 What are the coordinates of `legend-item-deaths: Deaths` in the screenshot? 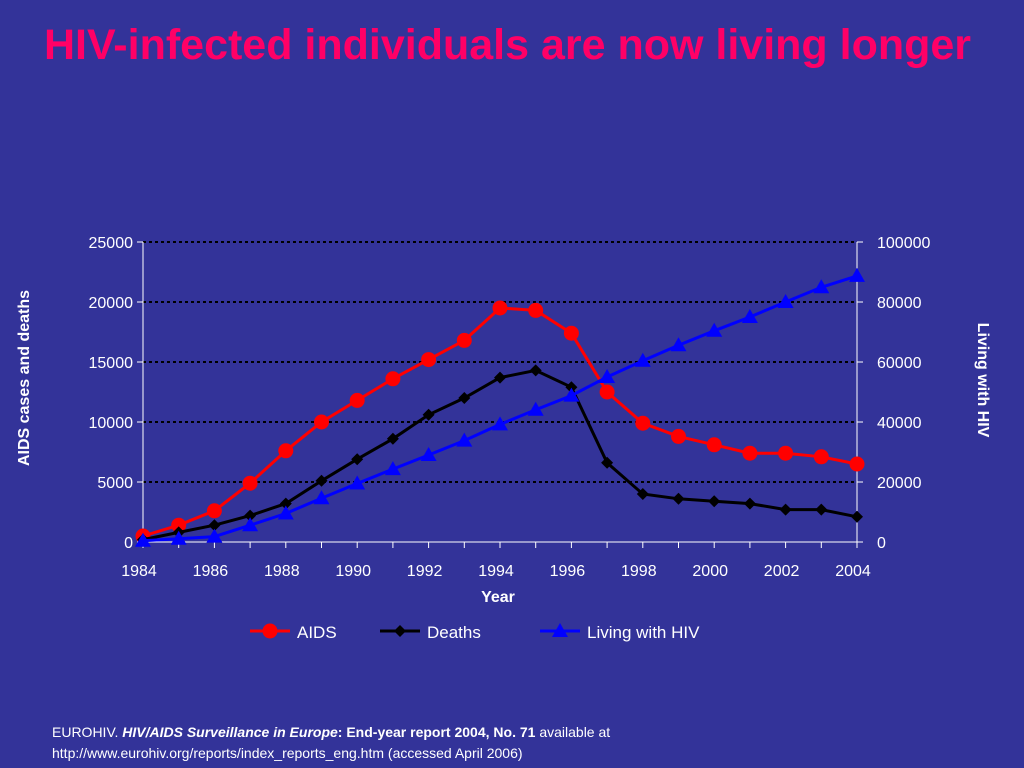 It's located at (430, 632).